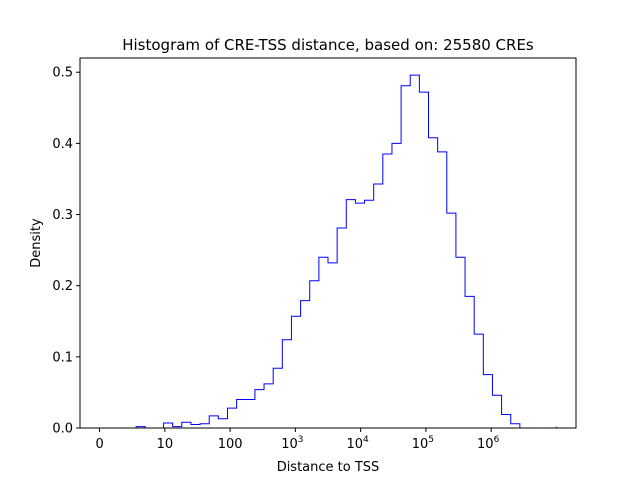 The width and height of the screenshot is (640, 480). I want to click on x-tick-label-base: 100, so click(230, 444).